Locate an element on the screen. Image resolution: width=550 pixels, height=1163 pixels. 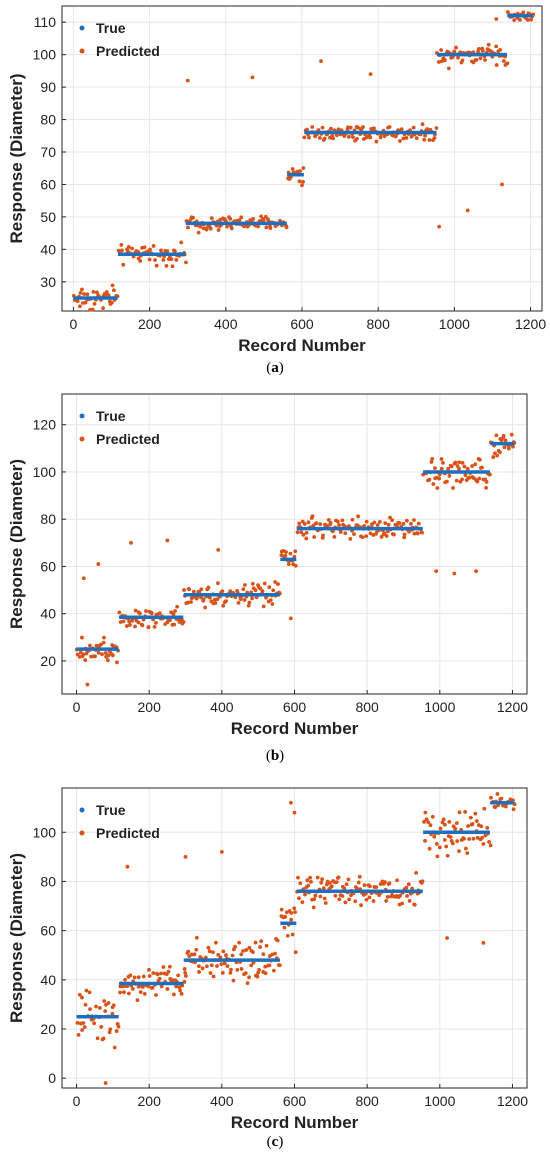
y-tick-label: 100 is located at coordinates (45, 55).